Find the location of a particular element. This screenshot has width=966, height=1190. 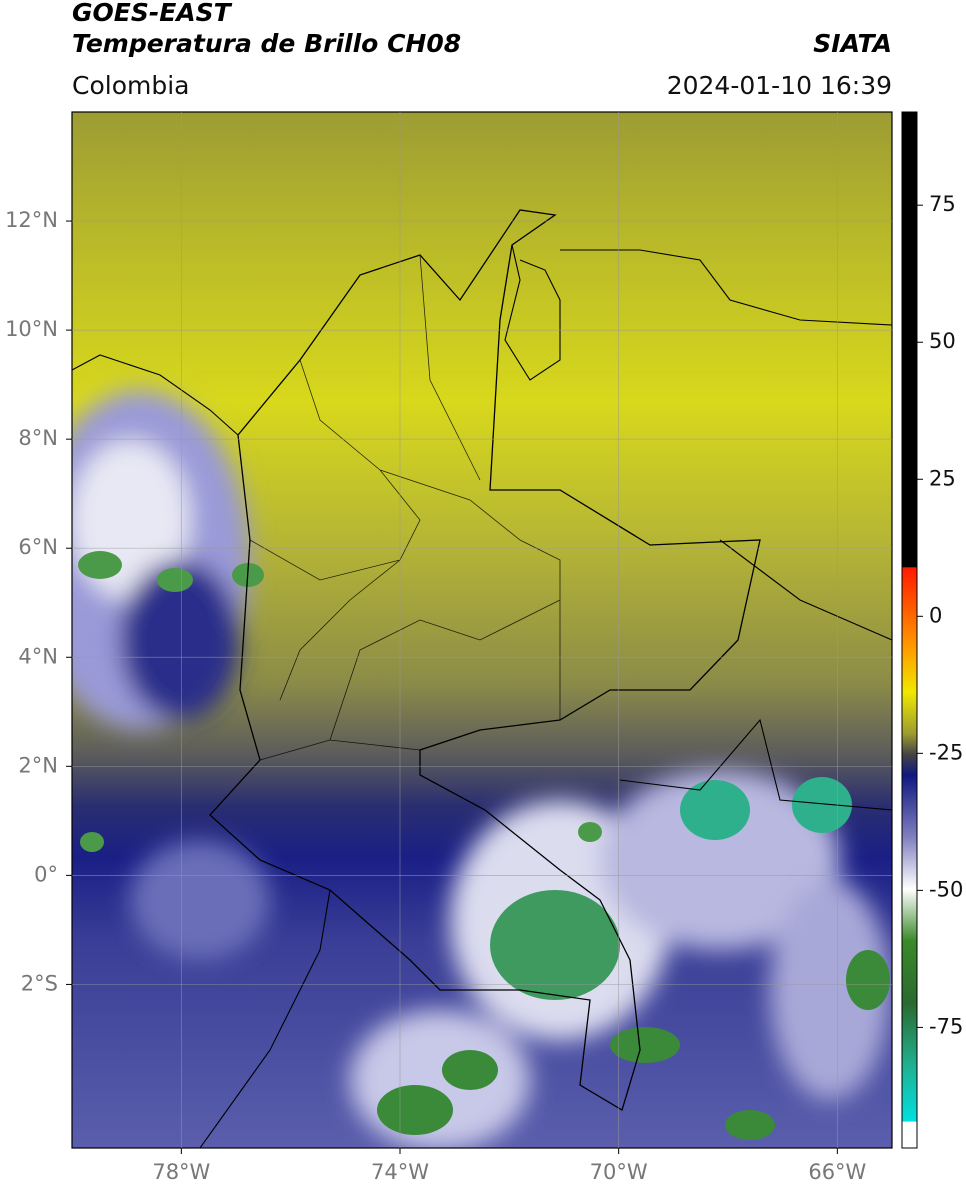

colorbar-tick-label: 75 is located at coordinates (942, 204).